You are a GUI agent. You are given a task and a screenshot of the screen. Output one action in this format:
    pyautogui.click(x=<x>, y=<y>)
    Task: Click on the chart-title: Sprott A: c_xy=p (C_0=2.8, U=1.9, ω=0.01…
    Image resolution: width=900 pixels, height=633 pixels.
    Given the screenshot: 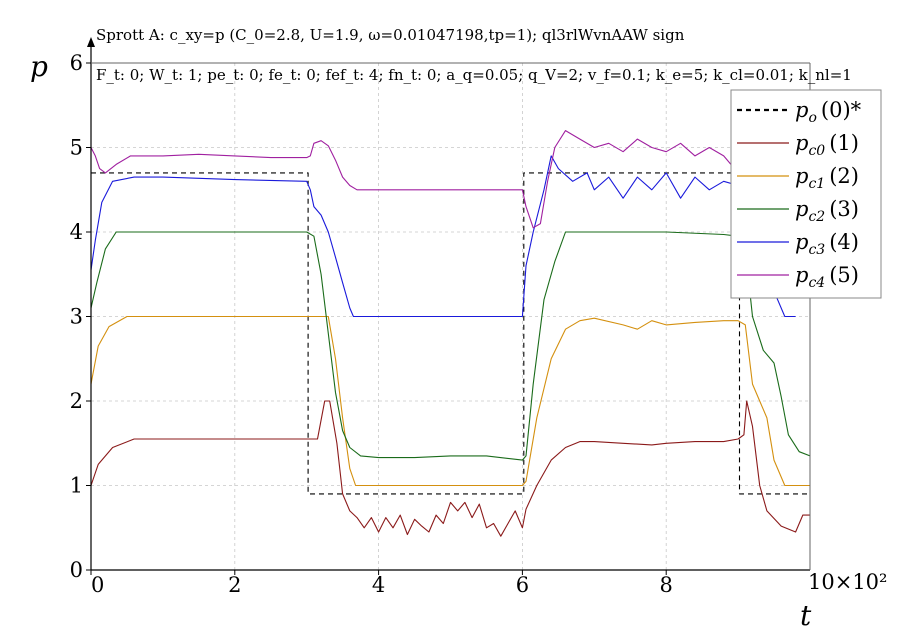 What is the action you would take?
    pyautogui.click(x=390, y=35)
    